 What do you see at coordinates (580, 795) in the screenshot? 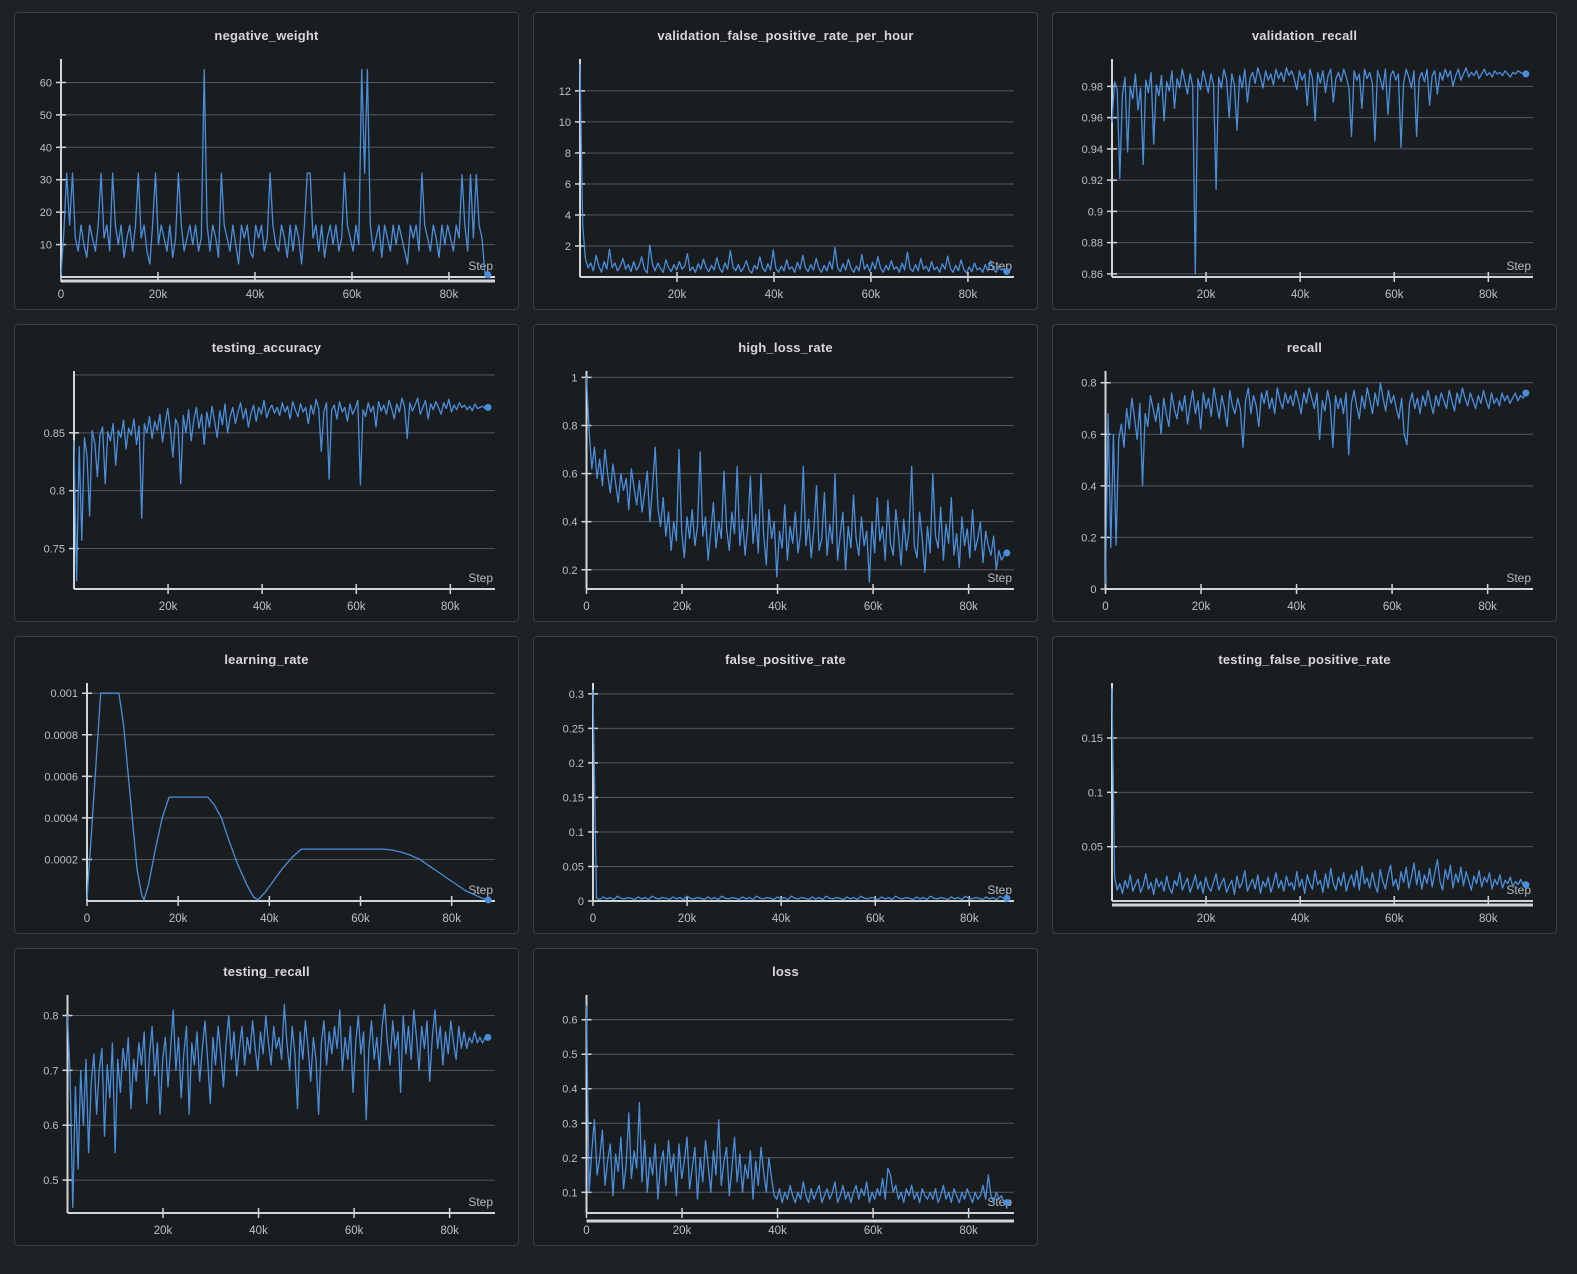
I see `y-axis: 0 0.05 0.1 0.15 0.2 0.25 0.3` at bounding box center [580, 795].